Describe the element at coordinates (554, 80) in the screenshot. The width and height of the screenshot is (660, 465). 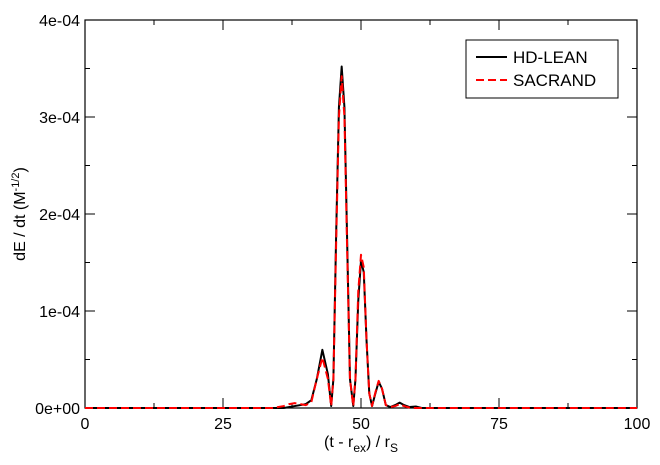
I see `legend-label-sacrand: SACRAND` at that location.